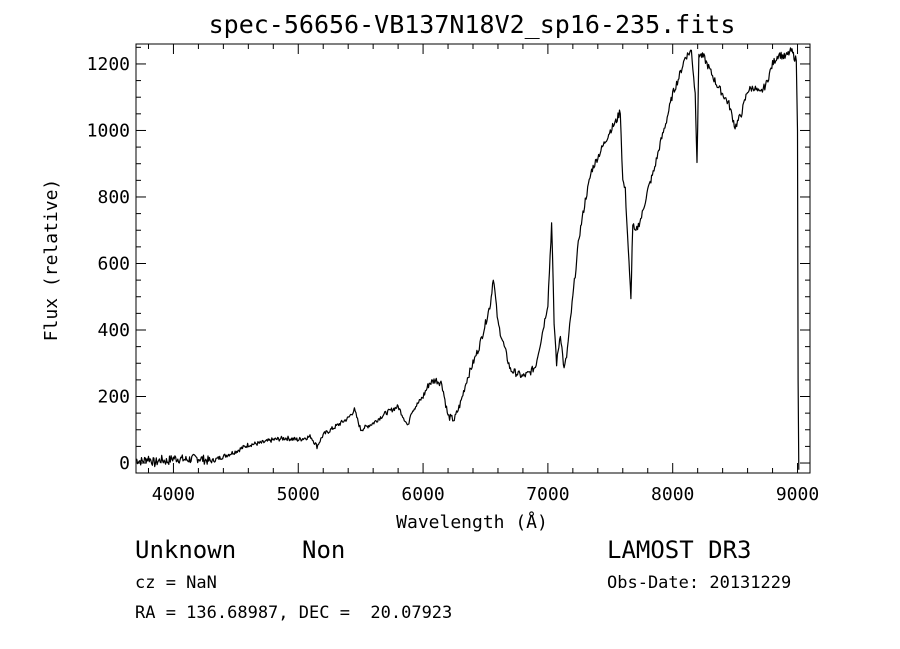  I want to click on coordinates: RA = 136.68987, DEC = 20.07923, so click(294, 613).